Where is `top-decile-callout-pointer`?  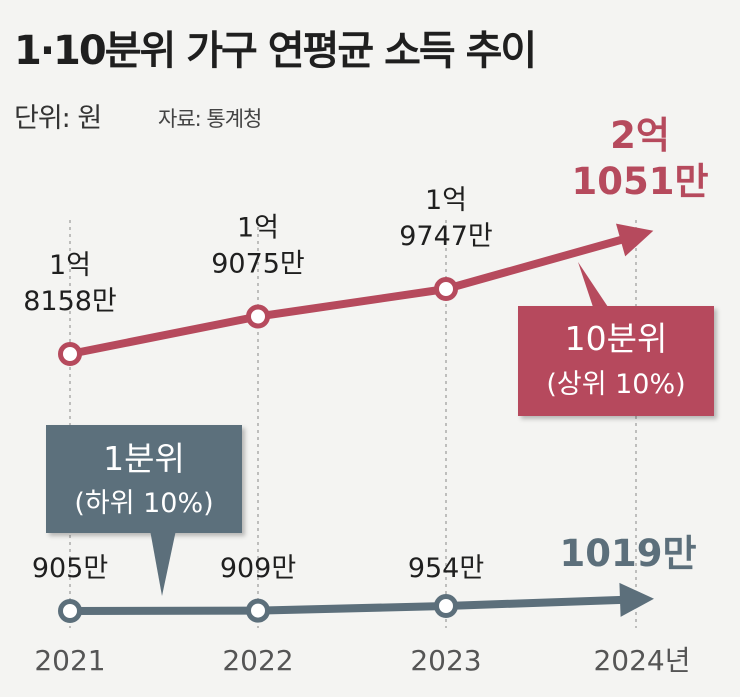
top-decile-callout-pointer is located at coordinates (596, 289).